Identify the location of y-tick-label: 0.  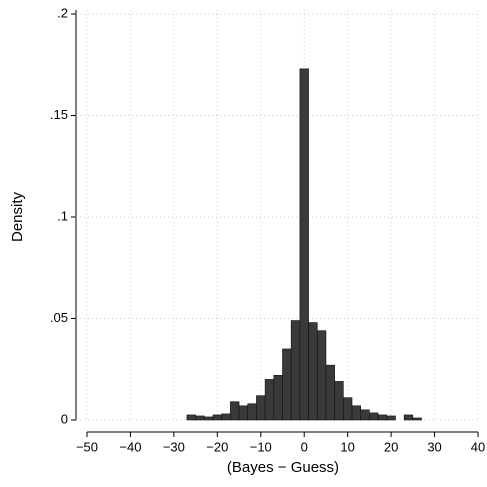
(64, 418).